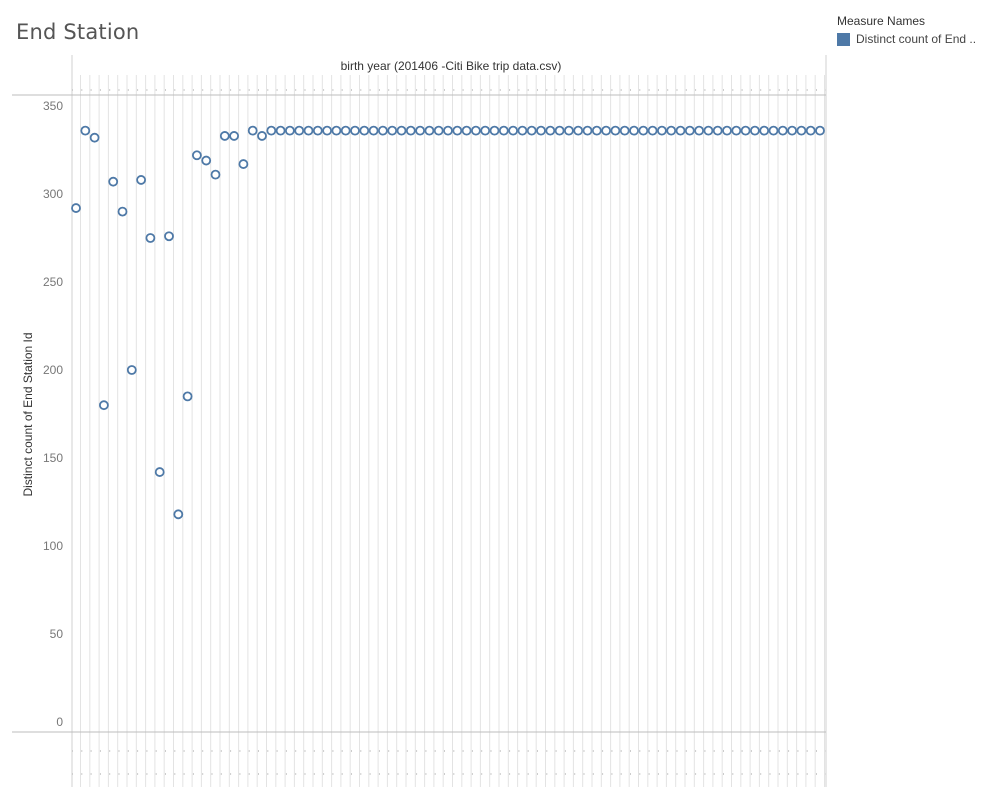  What do you see at coordinates (53, 106) in the screenshot?
I see `y-tick-label: 350` at bounding box center [53, 106].